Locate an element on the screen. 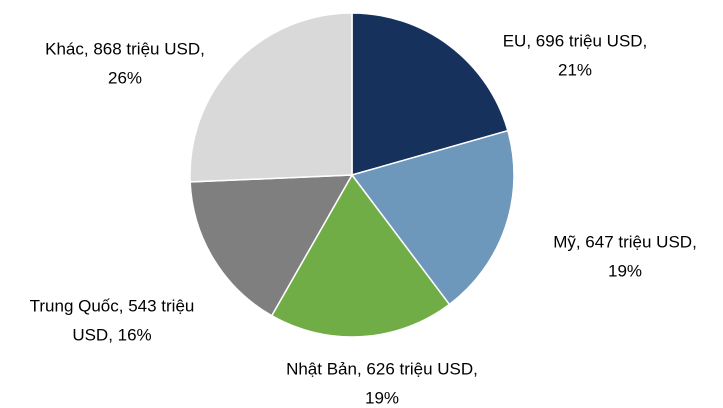 The image size is (723, 408). slice-label: 21% is located at coordinates (575, 69).